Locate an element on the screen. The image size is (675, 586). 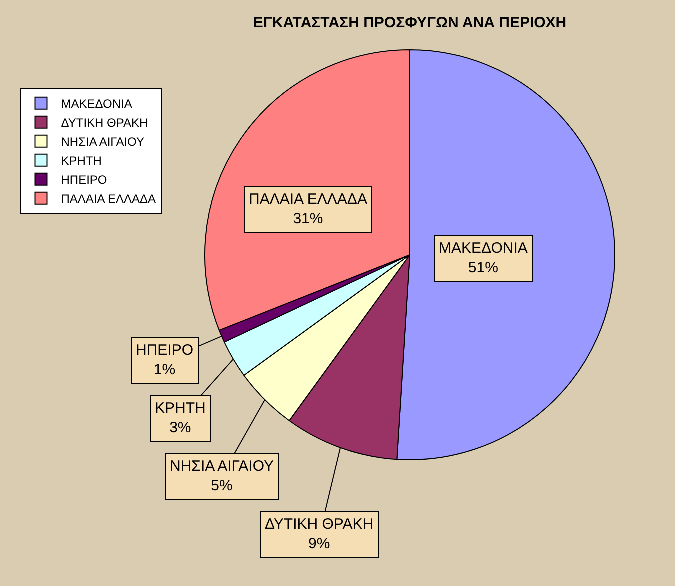
legend-label: ΝΗΣΙΑ ΑΙΓΑΙΟΥ is located at coordinates (102, 142).